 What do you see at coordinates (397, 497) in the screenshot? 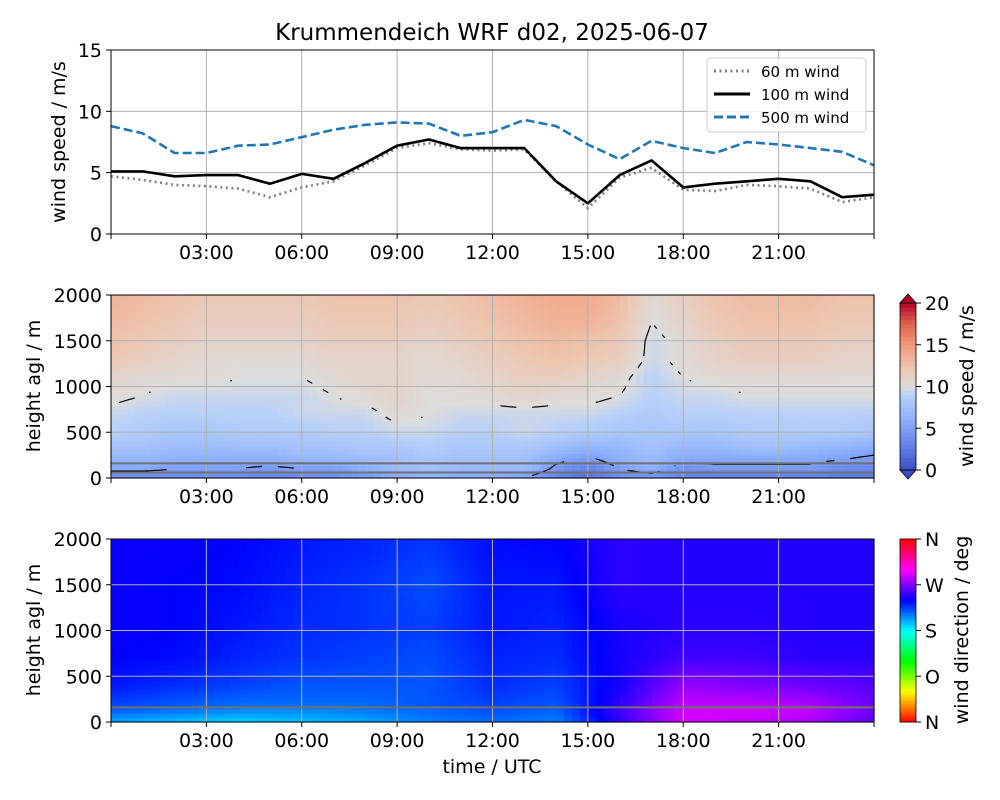
I see `x-tick-label: 09:00` at bounding box center [397, 497].